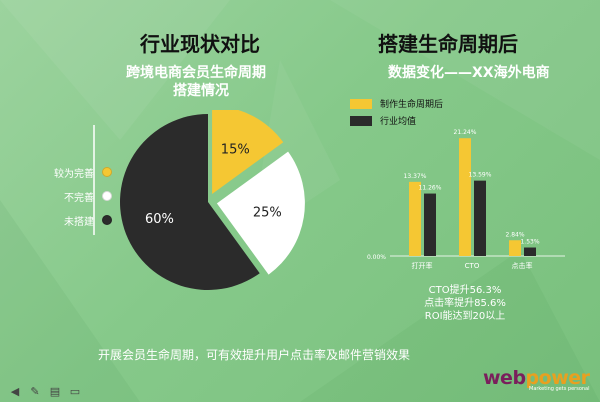  Describe the element at coordinates (480, 218) in the screenshot. I see `bar-cto-avg` at that location.